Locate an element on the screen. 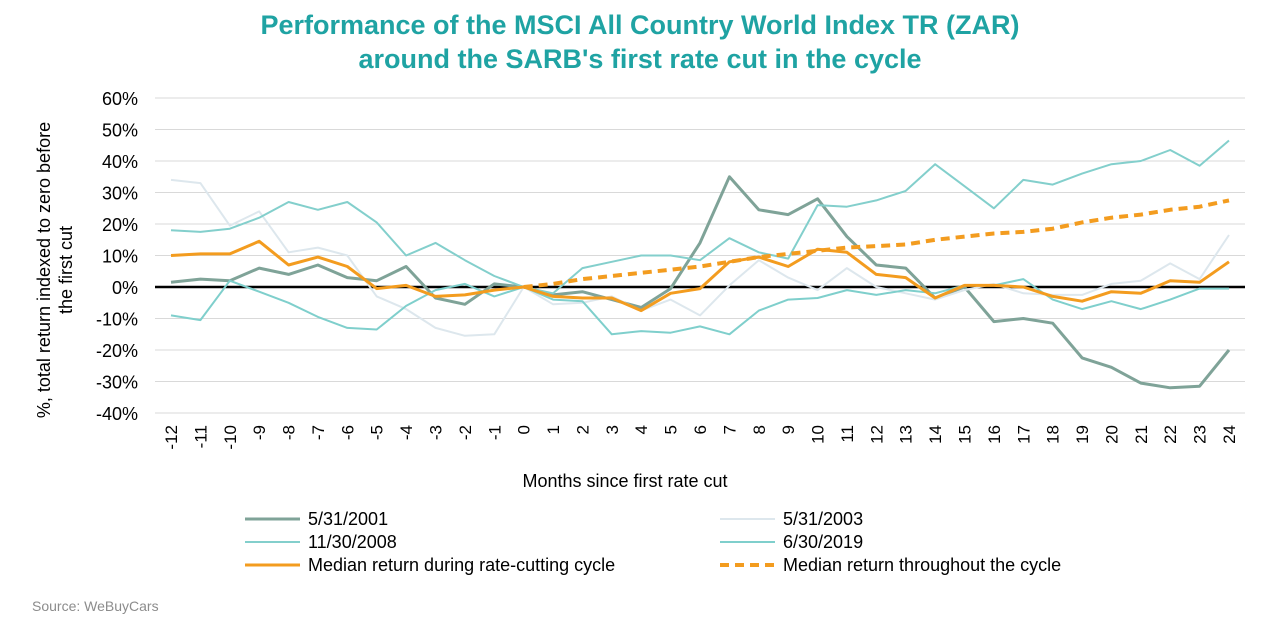 Image resolution: width=1280 pixels, height=631 pixels. y-axis-ticks: -40% -30% -20% -10% 0% 10% 20% 30% 40% 50% 60% is located at coordinates (117, 256).